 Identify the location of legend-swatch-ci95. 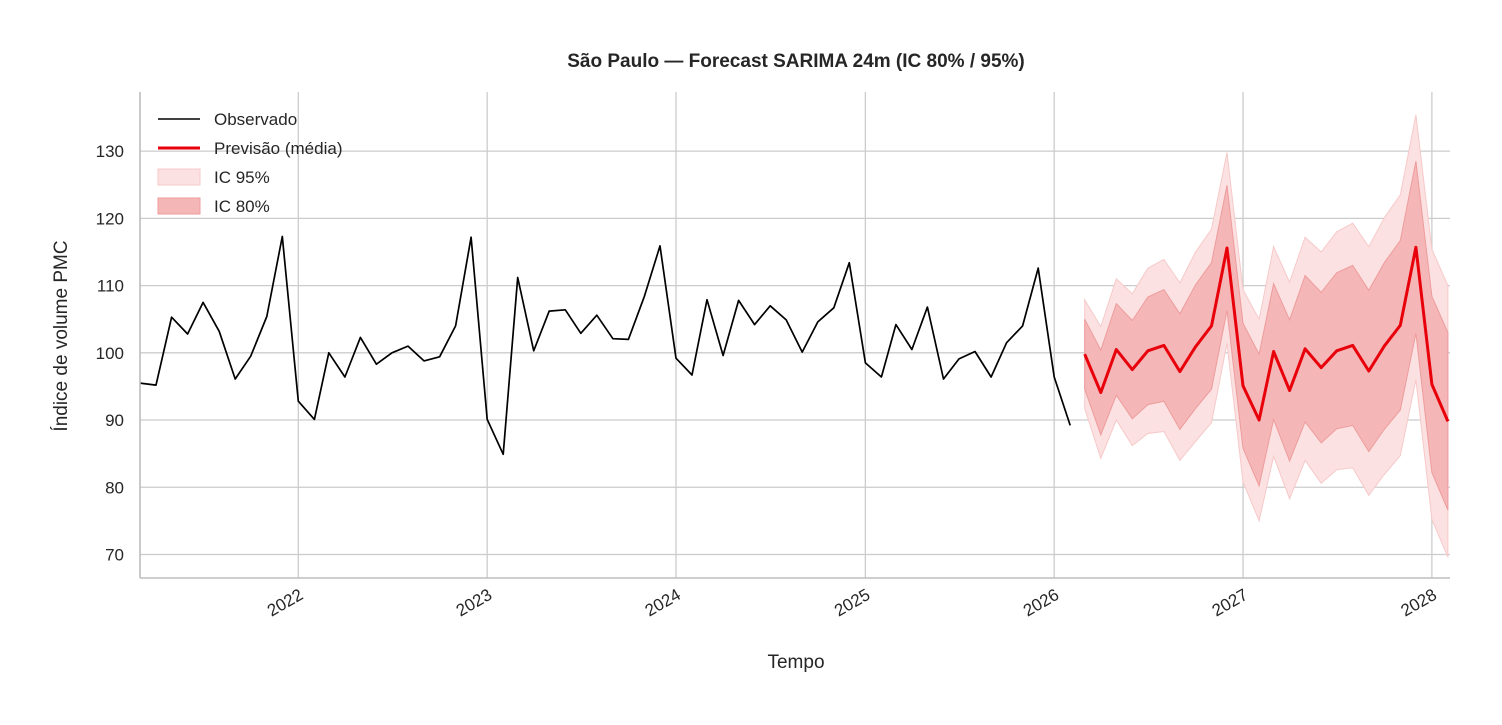
(179, 177).